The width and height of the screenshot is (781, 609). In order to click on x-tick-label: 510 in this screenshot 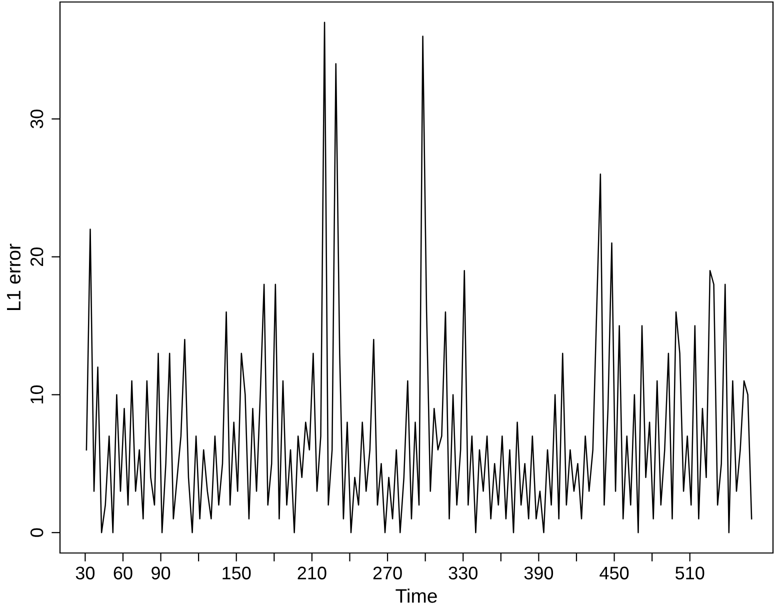, I will do `click(690, 573)`.